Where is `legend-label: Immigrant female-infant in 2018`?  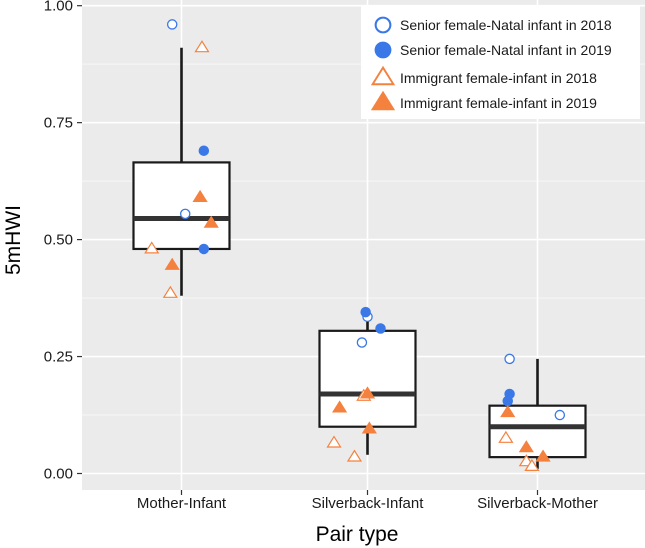
legend-label: Immigrant female-infant in 2018 is located at coordinates (498, 78).